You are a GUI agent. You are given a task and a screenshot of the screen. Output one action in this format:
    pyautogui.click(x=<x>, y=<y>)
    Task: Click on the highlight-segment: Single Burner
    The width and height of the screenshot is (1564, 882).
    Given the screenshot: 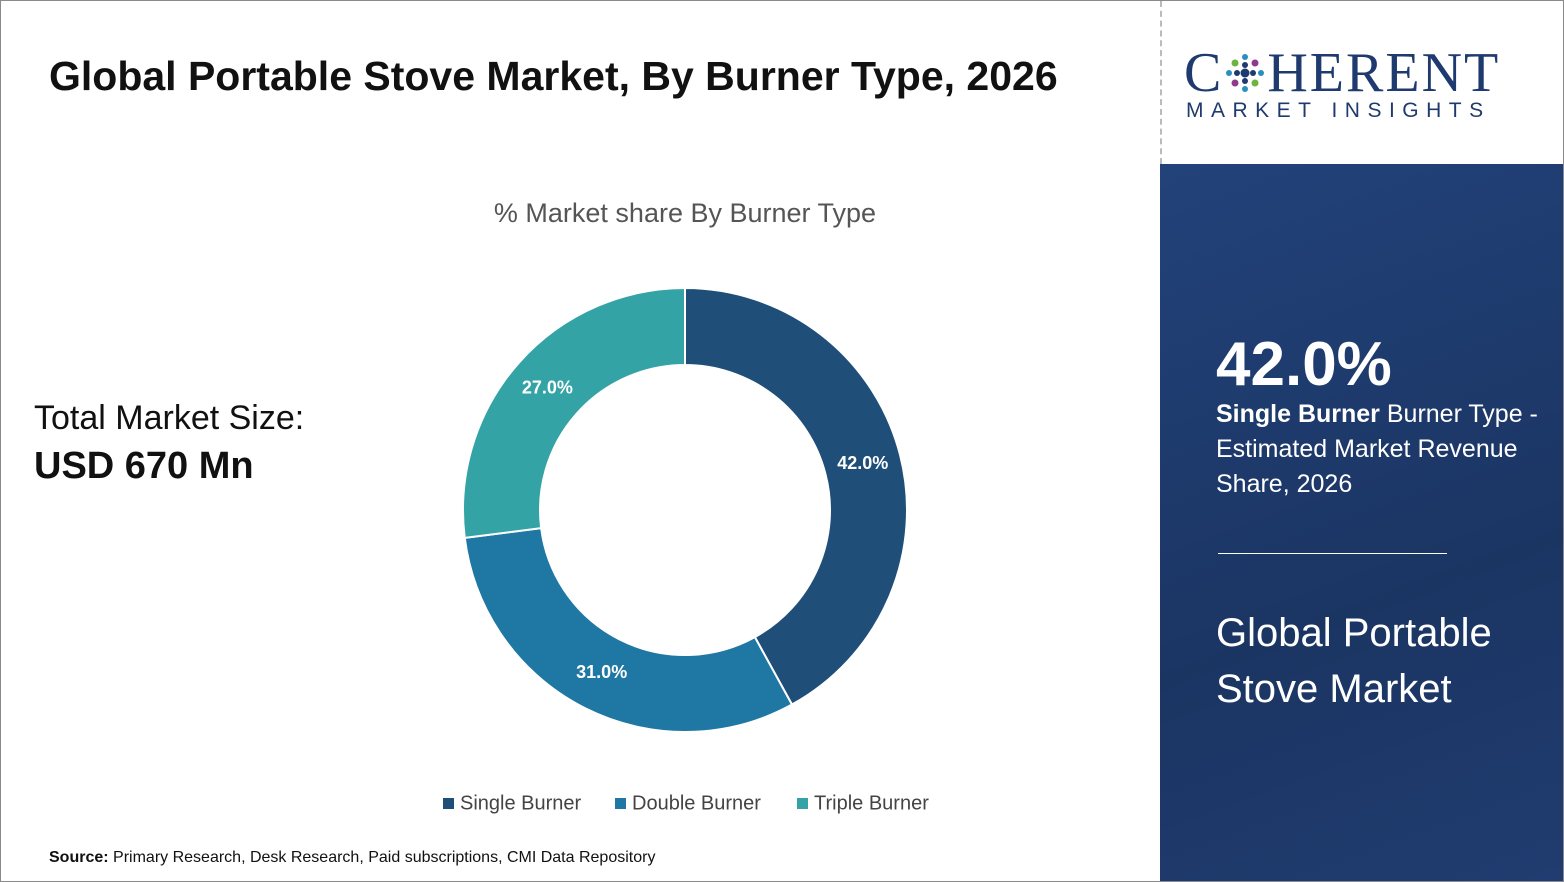 What is the action you would take?
    pyautogui.click(x=1298, y=414)
    